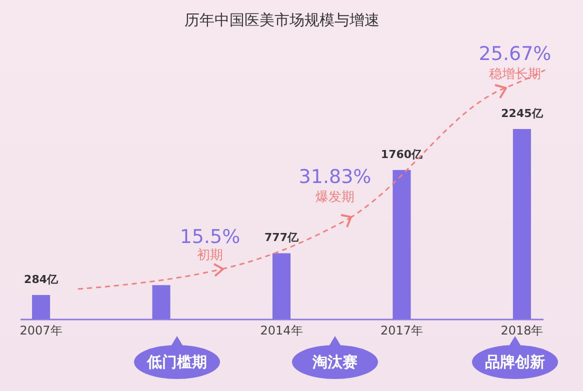 This screenshot has width=583, height=391. I want to click on annotation: 爆发期, so click(335, 197).